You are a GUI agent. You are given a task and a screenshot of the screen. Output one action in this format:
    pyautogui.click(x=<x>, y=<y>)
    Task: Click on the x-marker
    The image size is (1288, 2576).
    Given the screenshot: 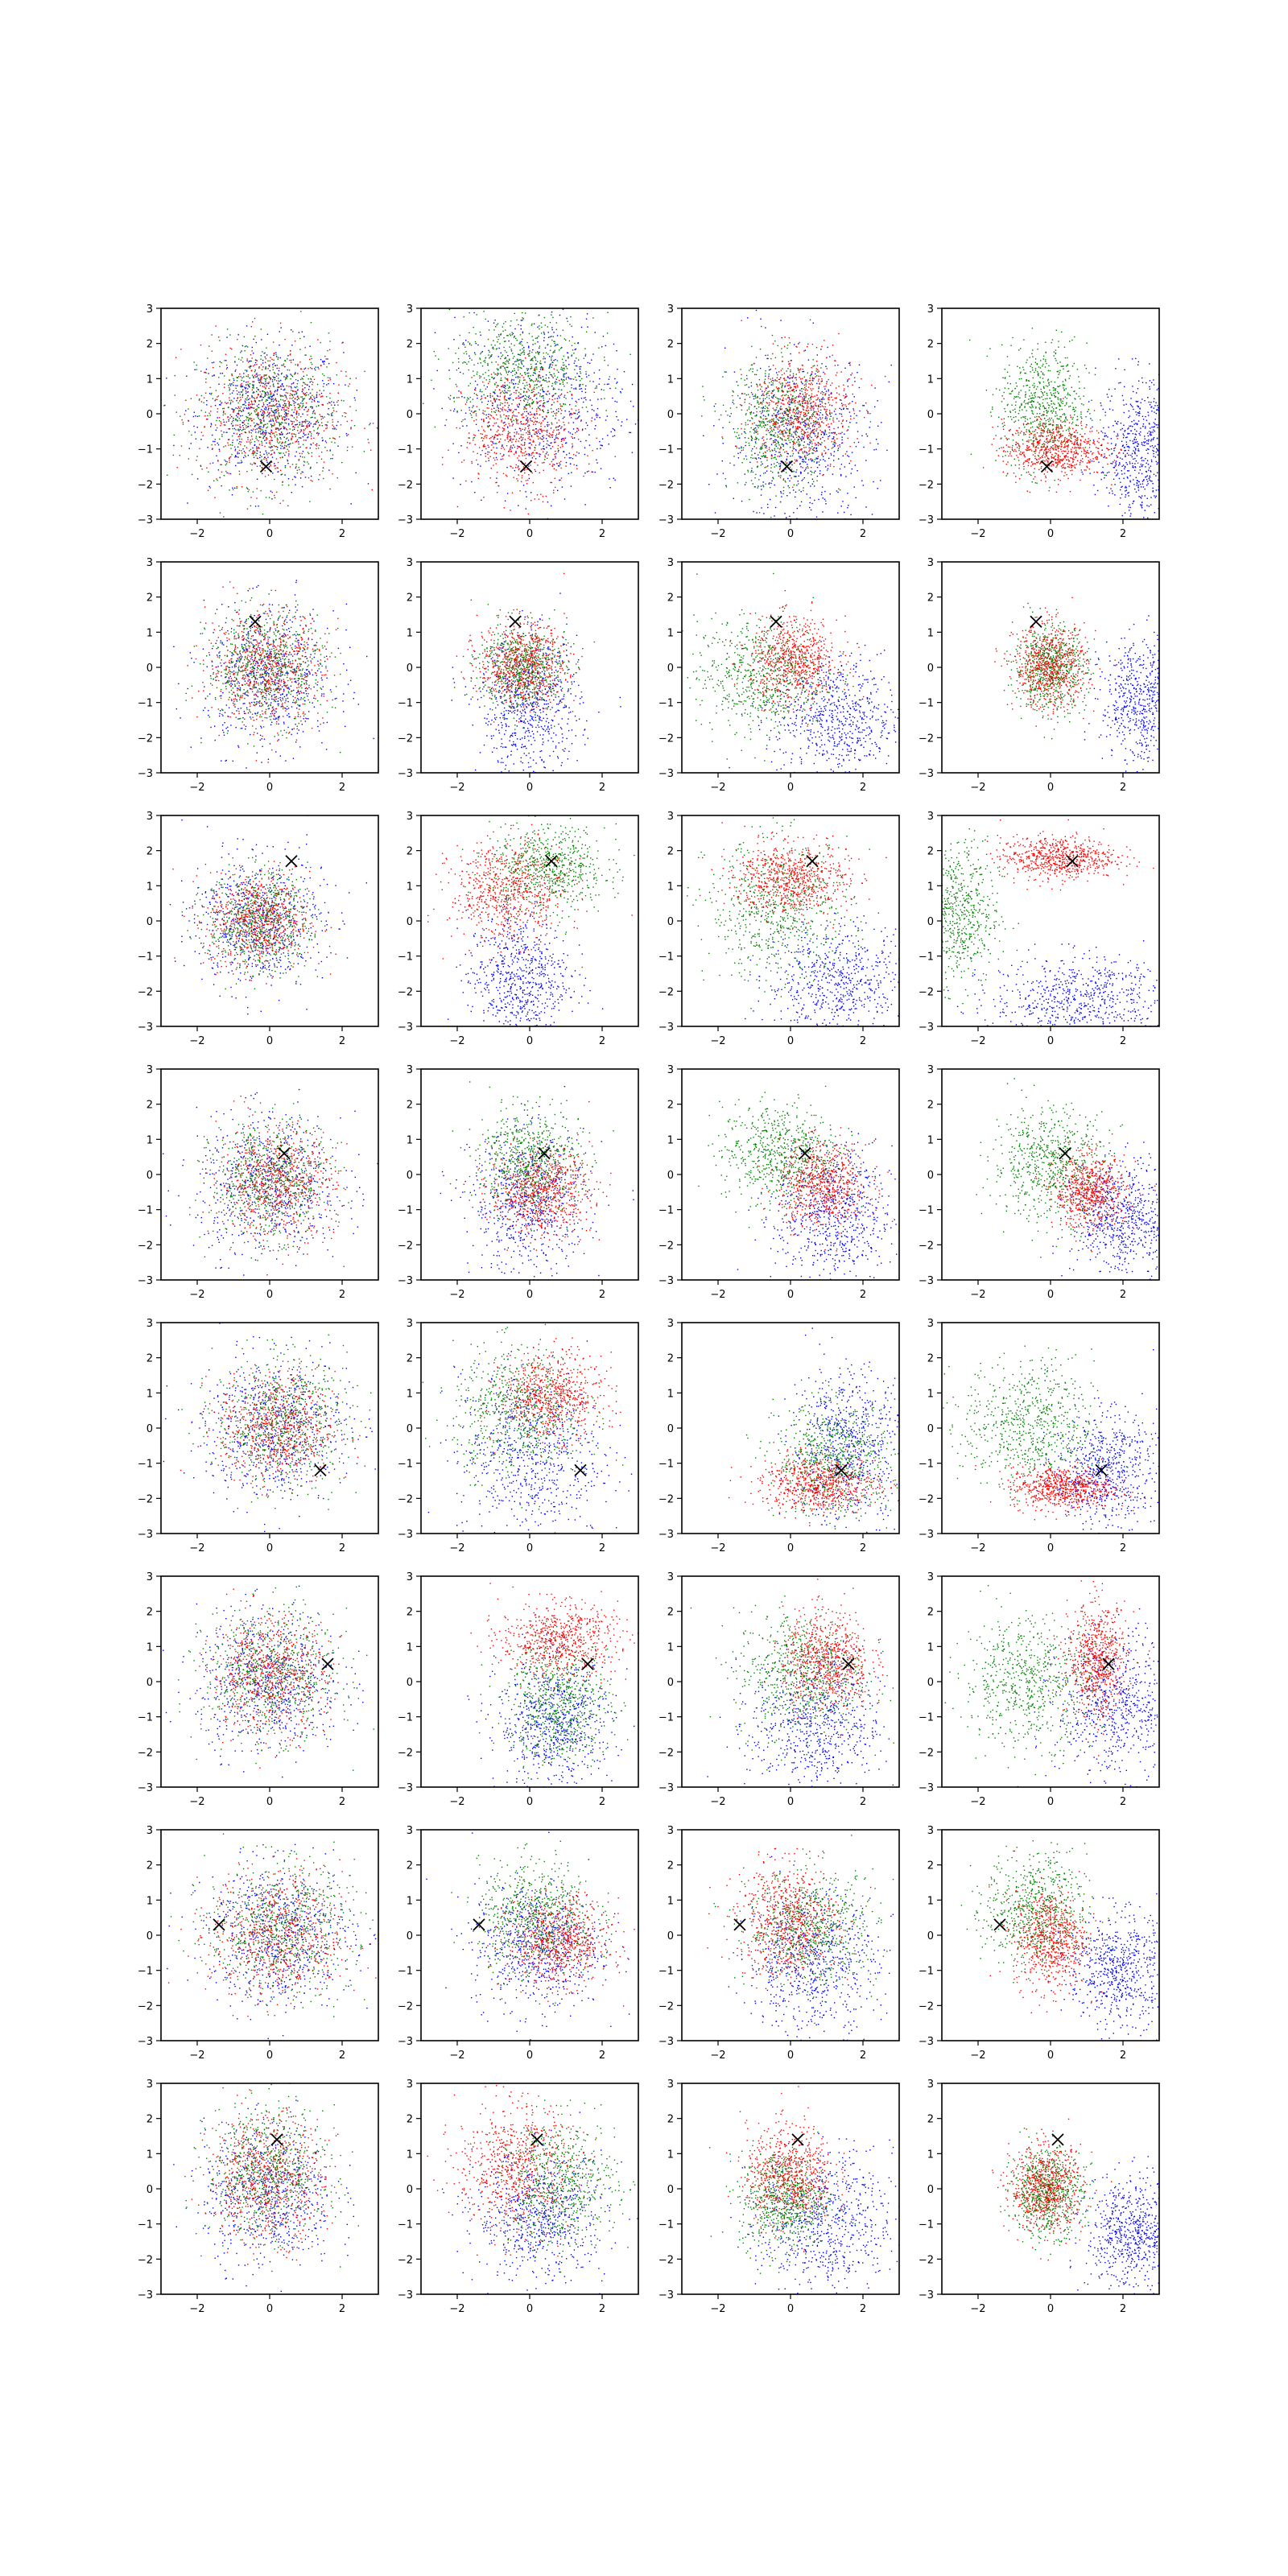 What is the action you would take?
    pyautogui.click(x=526, y=467)
    